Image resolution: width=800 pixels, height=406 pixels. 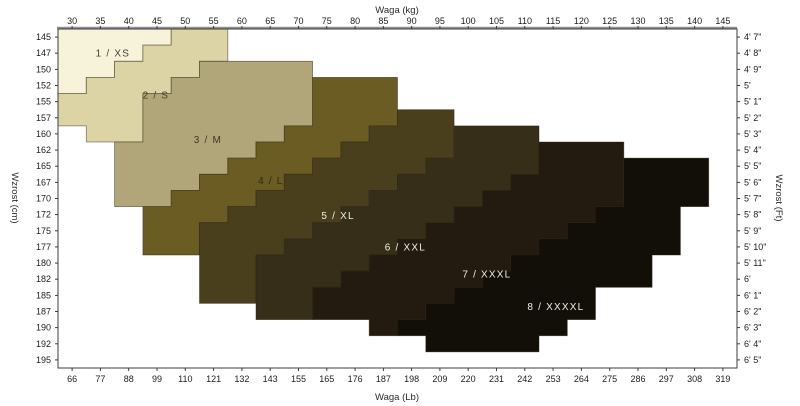 I want to click on left-tick-label: 182, so click(x=43, y=279).